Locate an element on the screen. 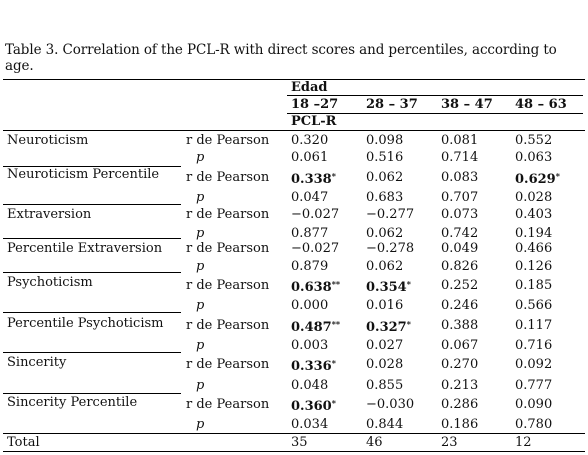  r-value-number: 0.073 is located at coordinates (460, 214).